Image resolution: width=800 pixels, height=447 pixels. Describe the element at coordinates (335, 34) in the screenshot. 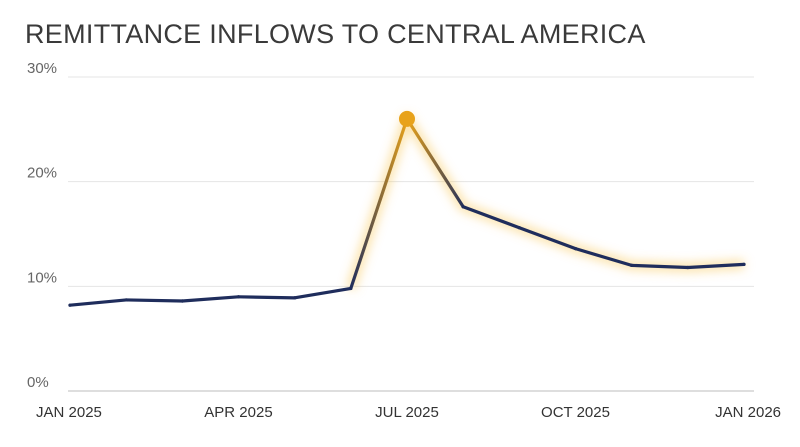

I see `chart-title: REMITTANCE INFLOWS TO CENTRAL AMERICA` at that location.